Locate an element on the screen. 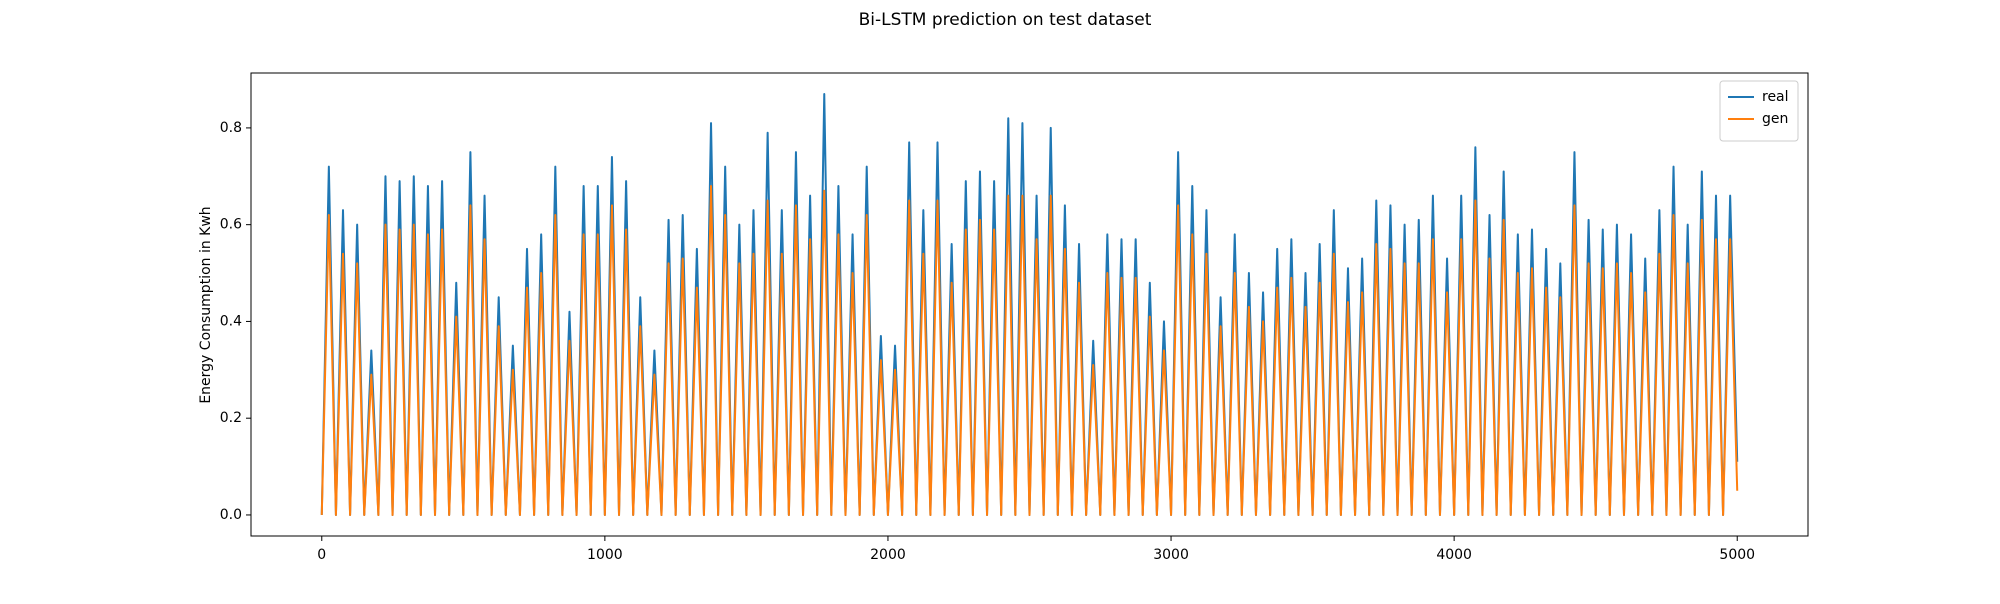  y-tick-label: 0.2 is located at coordinates (231, 418).